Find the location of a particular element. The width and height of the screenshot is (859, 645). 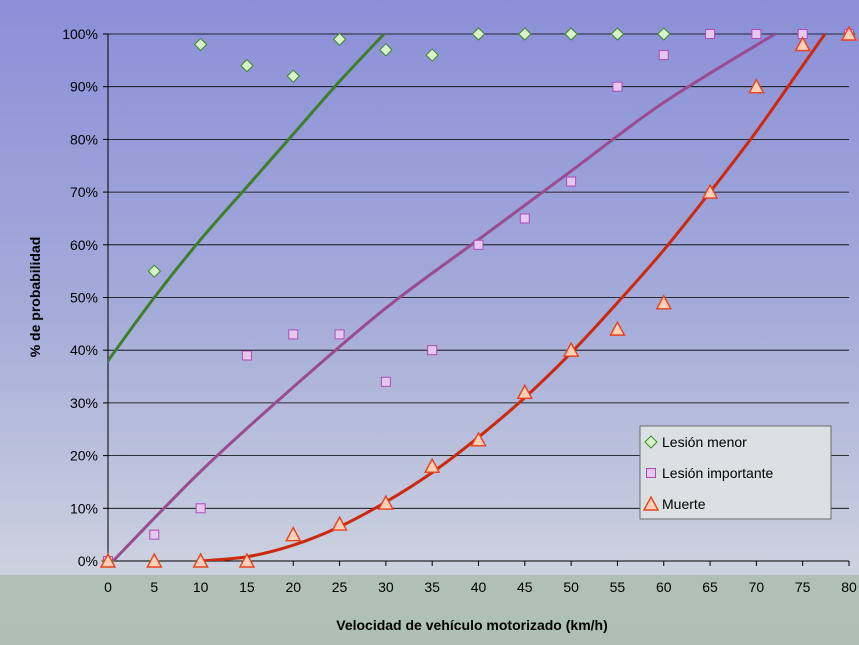

x-tick-label: 0 is located at coordinates (108, 587).